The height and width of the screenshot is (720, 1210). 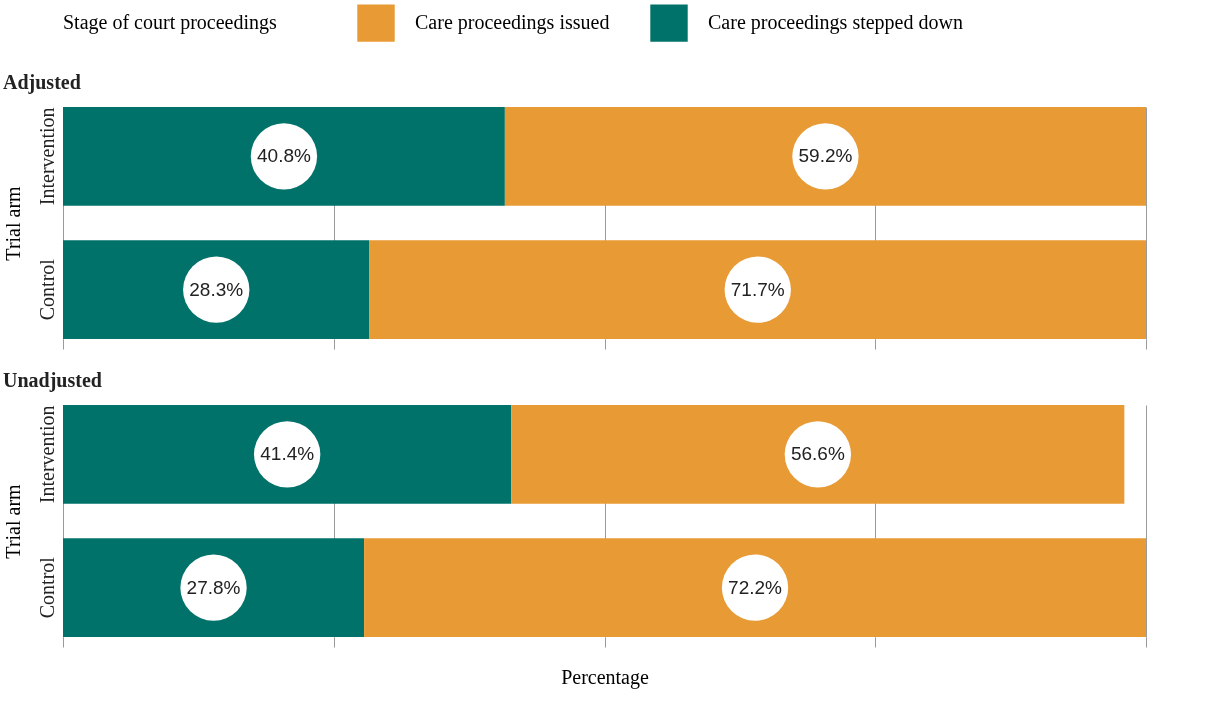 What do you see at coordinates (817, 454) in the screenshot?
I see `data-label: 56.6%` at bounding box center [817, 454].